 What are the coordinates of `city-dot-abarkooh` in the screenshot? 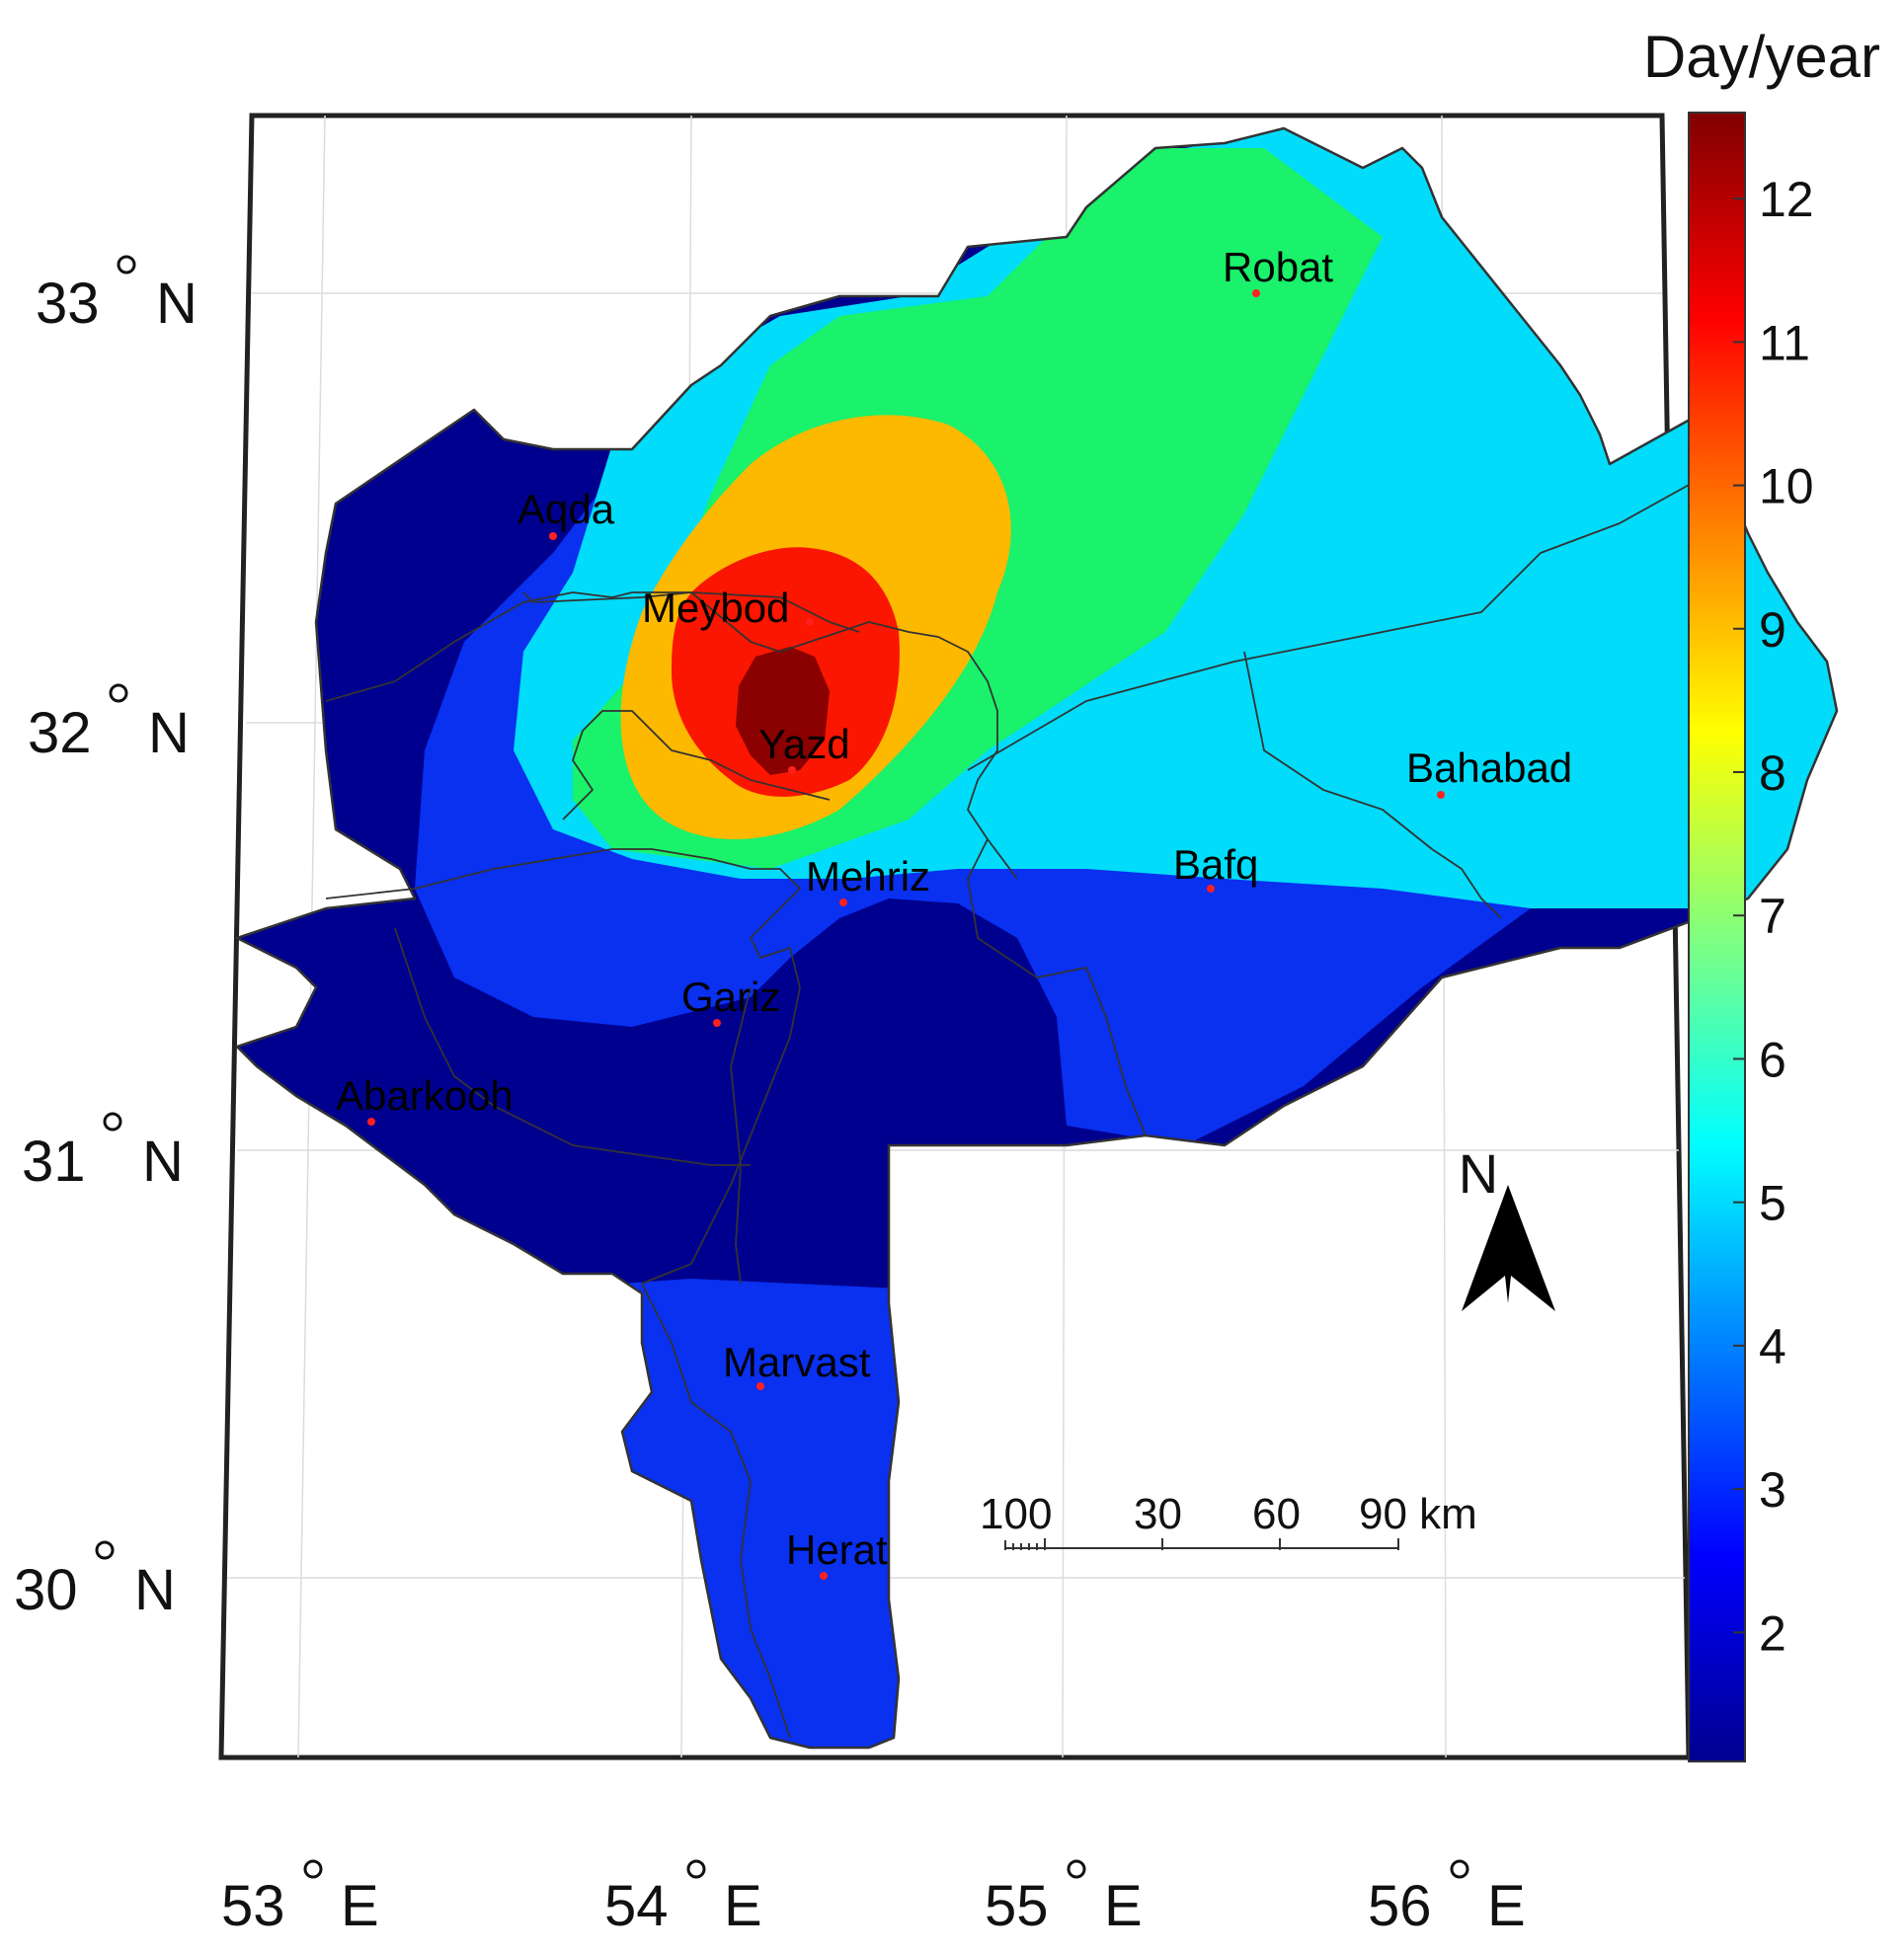 It's located at (371, 1122).